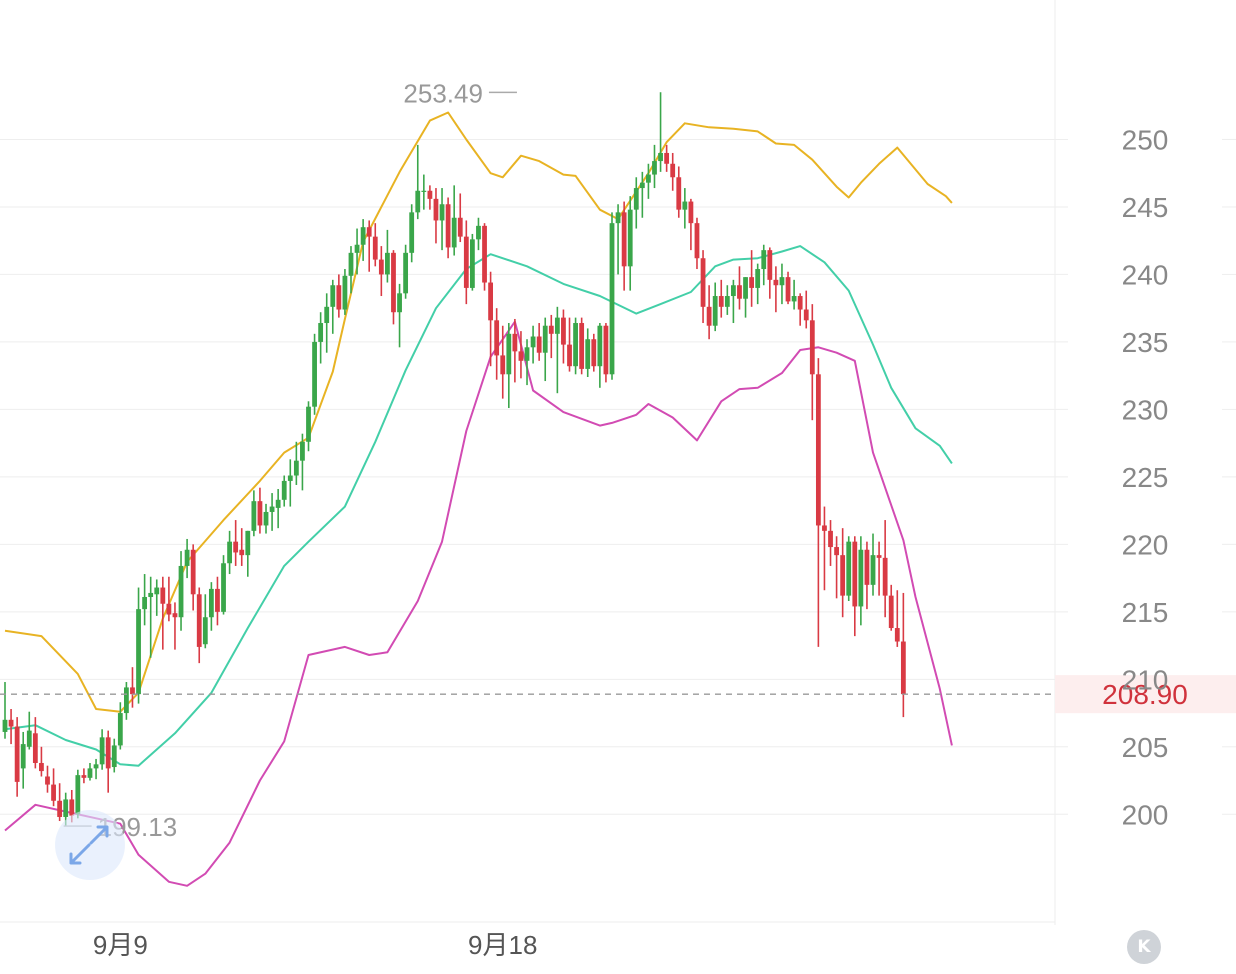 This screenshot has height=974, width=1236. What do you see at coordinates (1144, 947) in the screenshot?
I see `k-icon: K` at bounding box center [1144, 947].